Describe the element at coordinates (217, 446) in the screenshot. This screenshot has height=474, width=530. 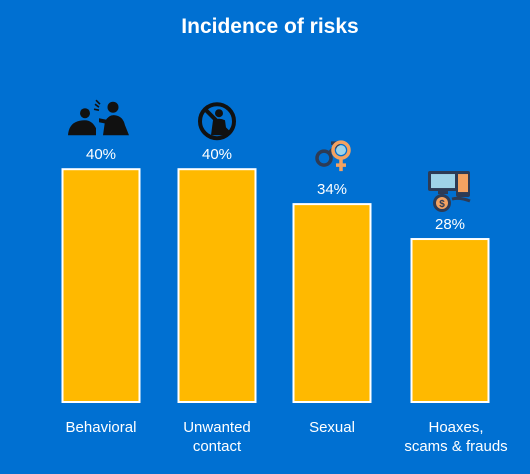
I see `category-label-1-1: contact` at that location.